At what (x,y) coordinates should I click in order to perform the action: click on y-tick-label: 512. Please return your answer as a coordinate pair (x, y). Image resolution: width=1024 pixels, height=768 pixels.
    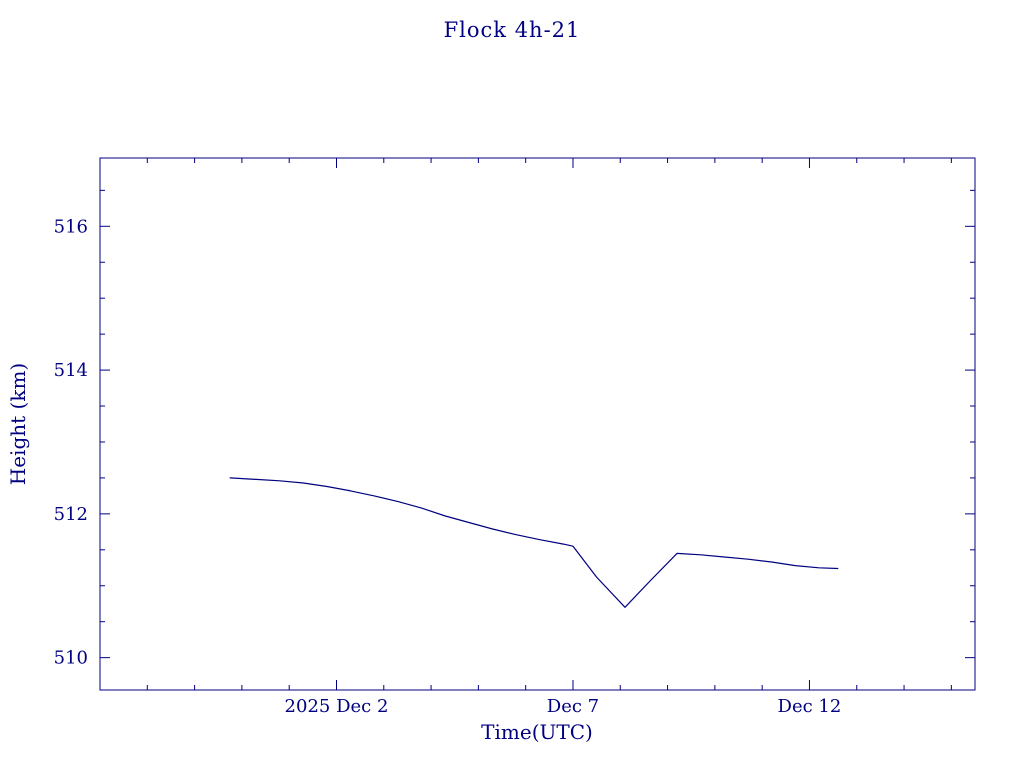
    Looking at the image, I should click on (71, 514).